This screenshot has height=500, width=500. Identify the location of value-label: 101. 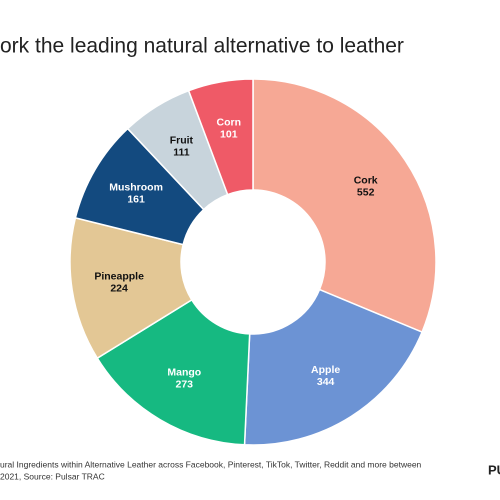
(229, 134).